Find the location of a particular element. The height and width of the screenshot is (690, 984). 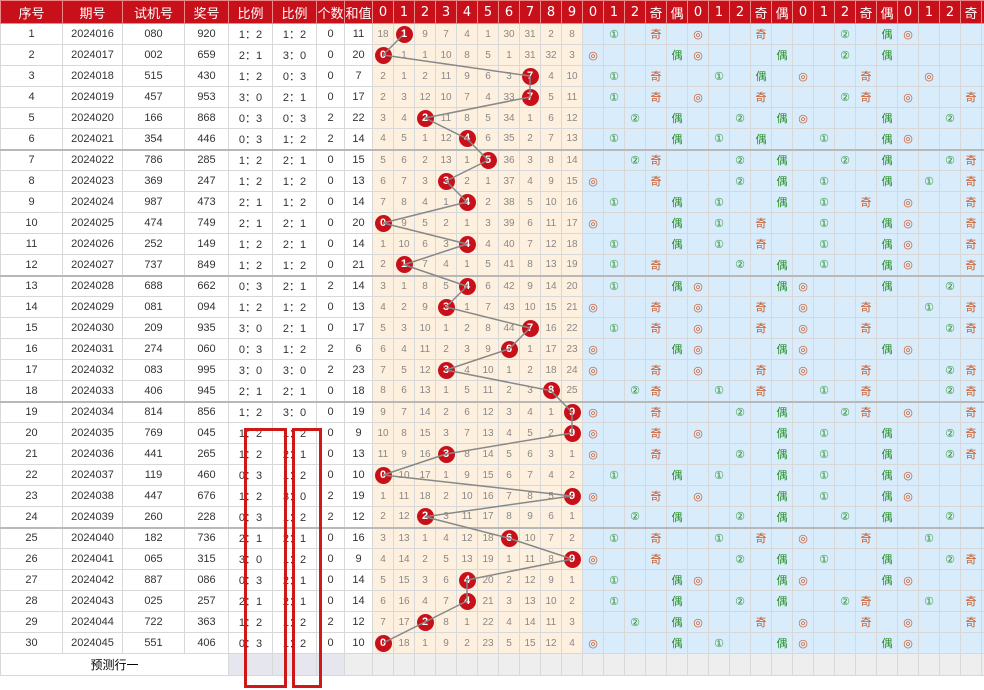

issue-cell: 2024024 is located at coordinates (92, 202).